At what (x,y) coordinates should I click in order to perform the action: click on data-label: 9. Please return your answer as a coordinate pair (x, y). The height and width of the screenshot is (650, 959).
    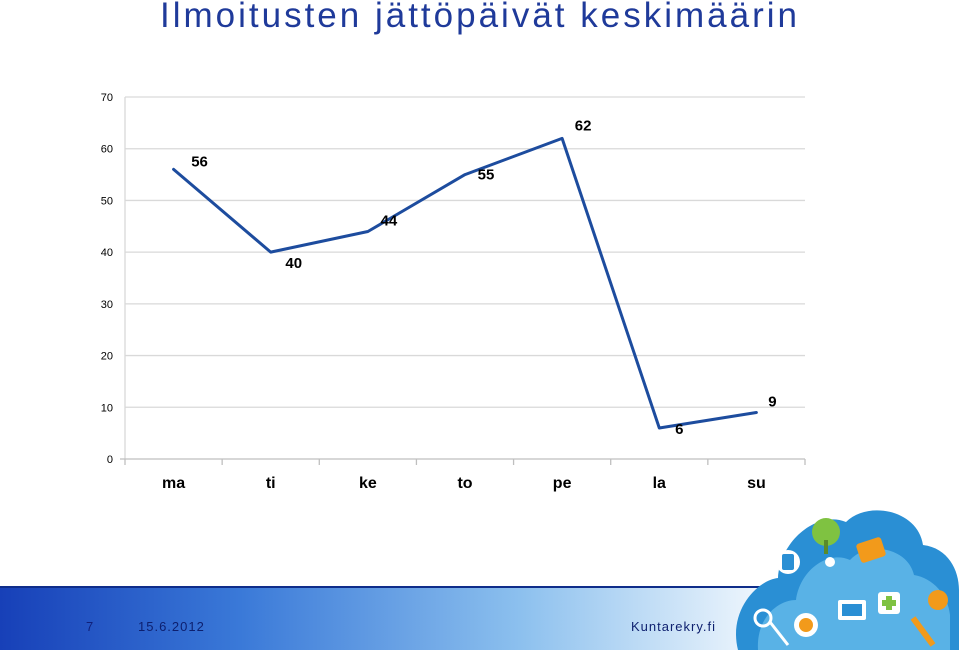
    Looking at the image, I should click on (772, 401).